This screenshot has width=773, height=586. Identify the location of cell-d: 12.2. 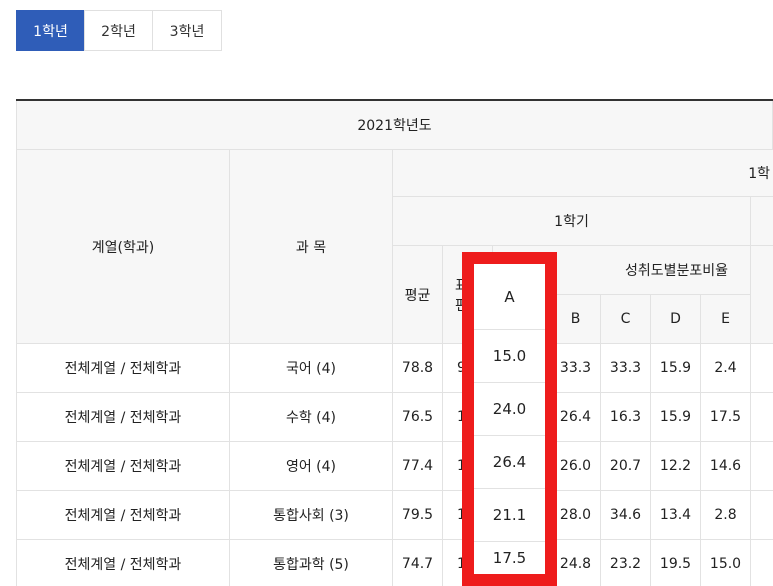
(676, 466).